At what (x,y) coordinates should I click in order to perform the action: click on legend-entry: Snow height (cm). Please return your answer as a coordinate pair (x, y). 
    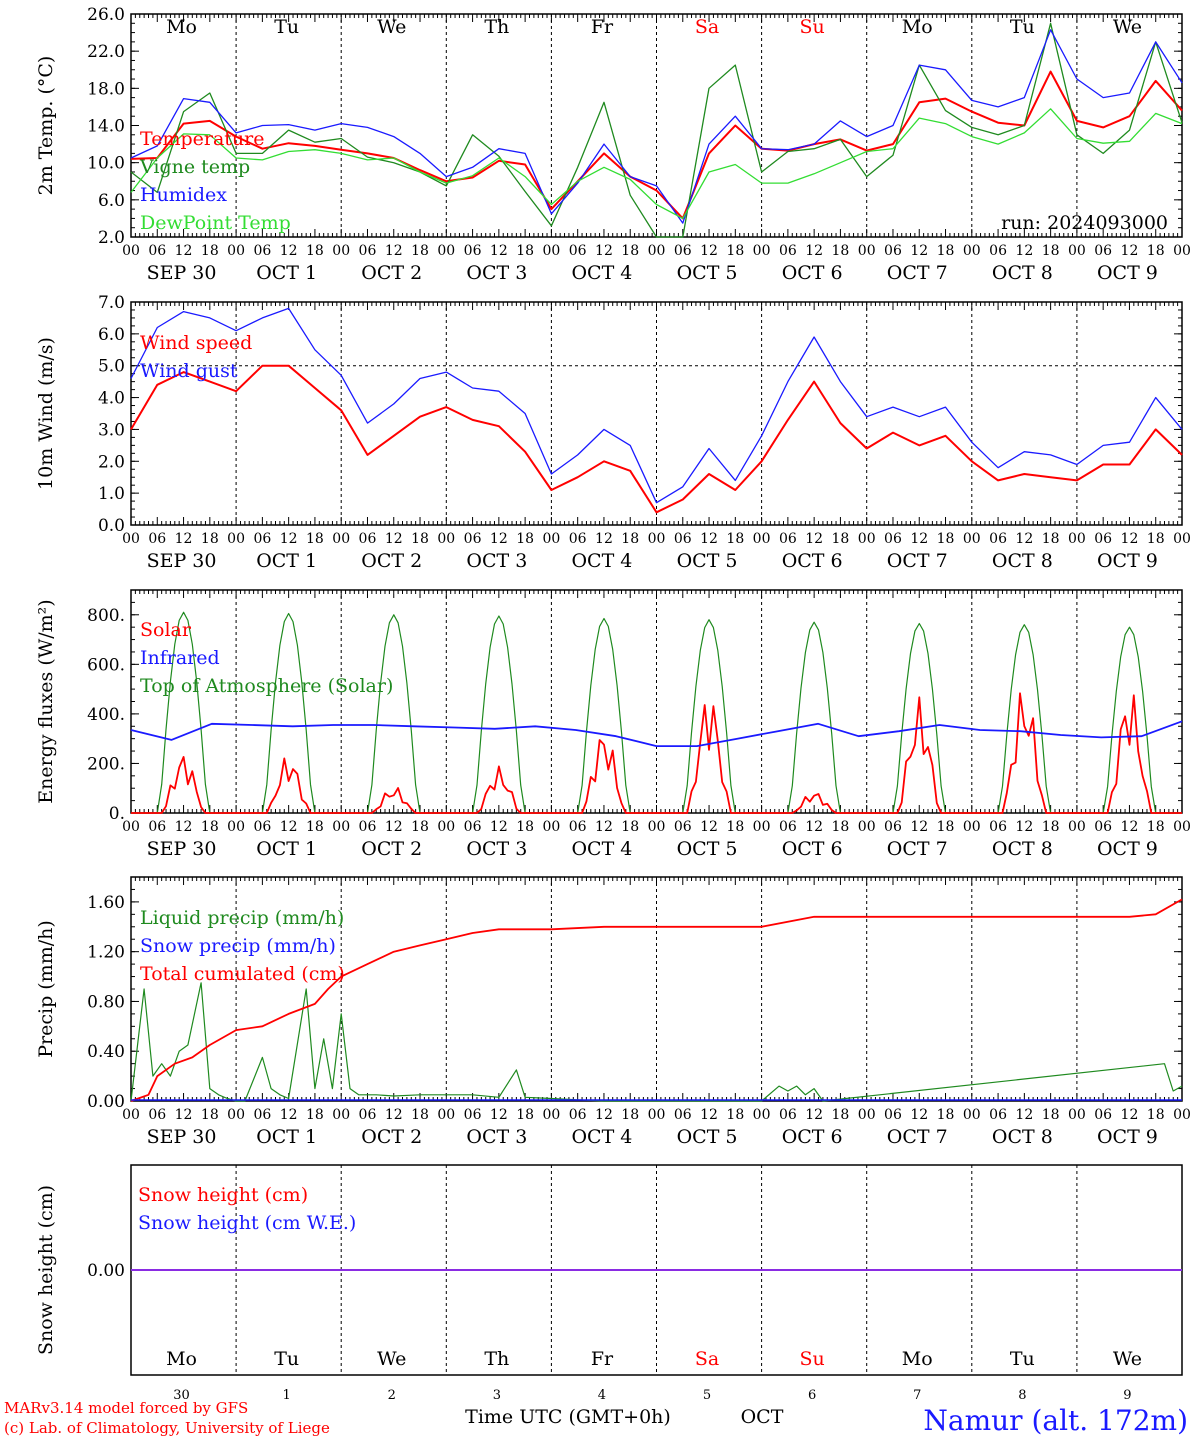
    Looking at the image, I should click on (223, 1195).